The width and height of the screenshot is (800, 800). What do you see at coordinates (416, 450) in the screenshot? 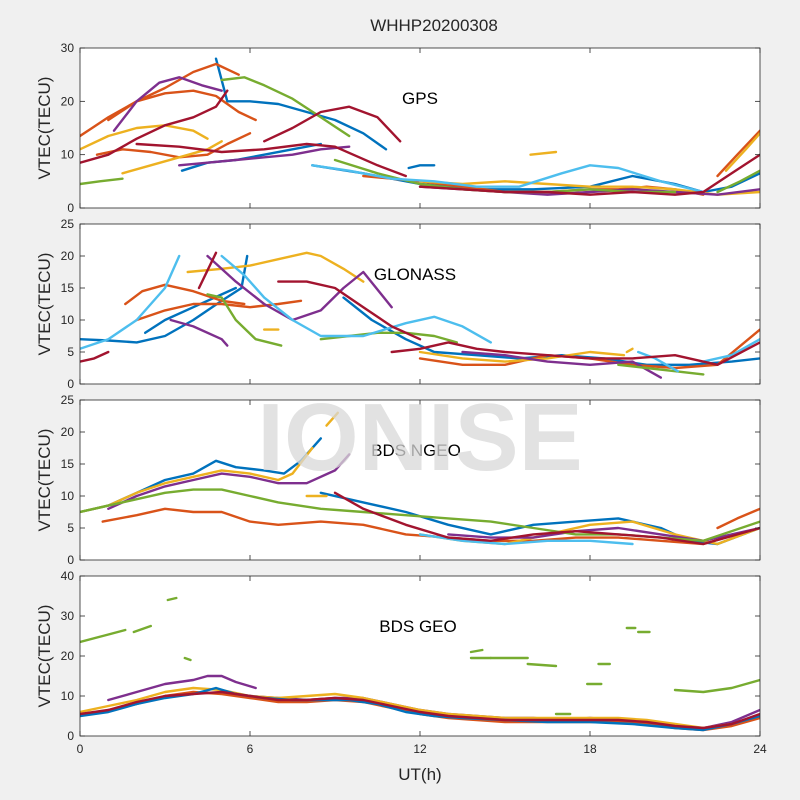
I see `panel-label: BDS NGEO` at bounding box center [416, 450].